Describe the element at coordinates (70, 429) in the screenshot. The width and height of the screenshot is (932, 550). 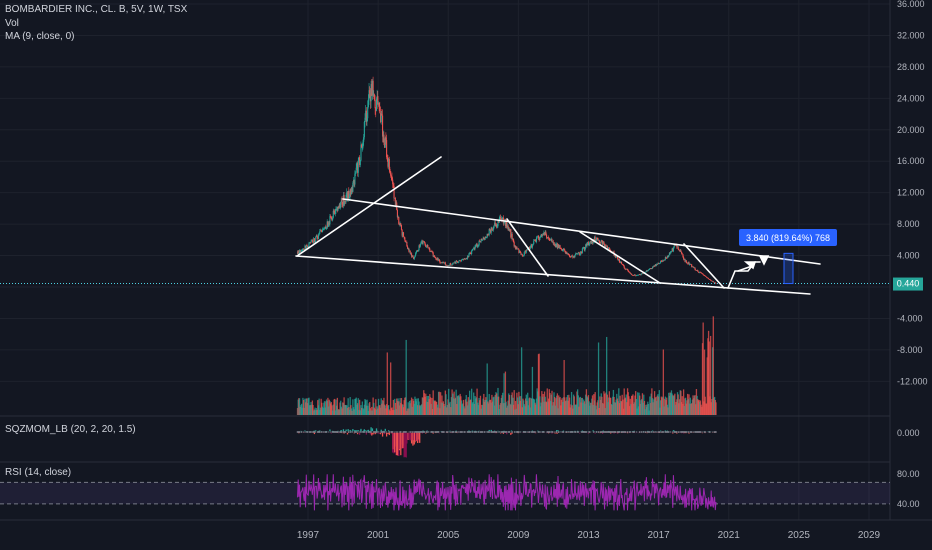
I see `sqzmom-legend: SQZMOM_LB (20, 2, 20, 1.5)` at that location.